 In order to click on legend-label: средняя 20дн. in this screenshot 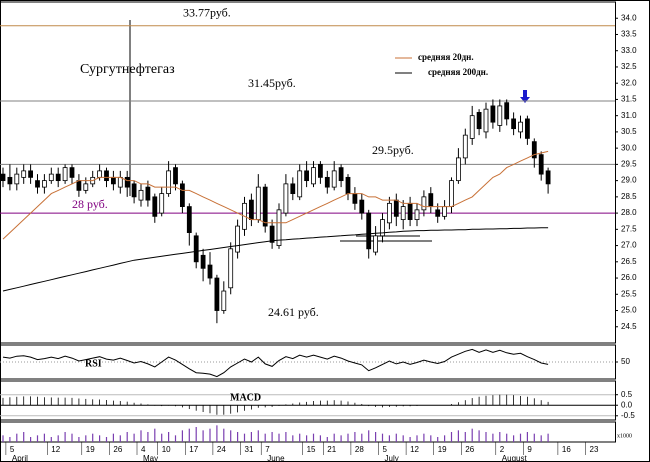, I will do `click(446, 57)`.